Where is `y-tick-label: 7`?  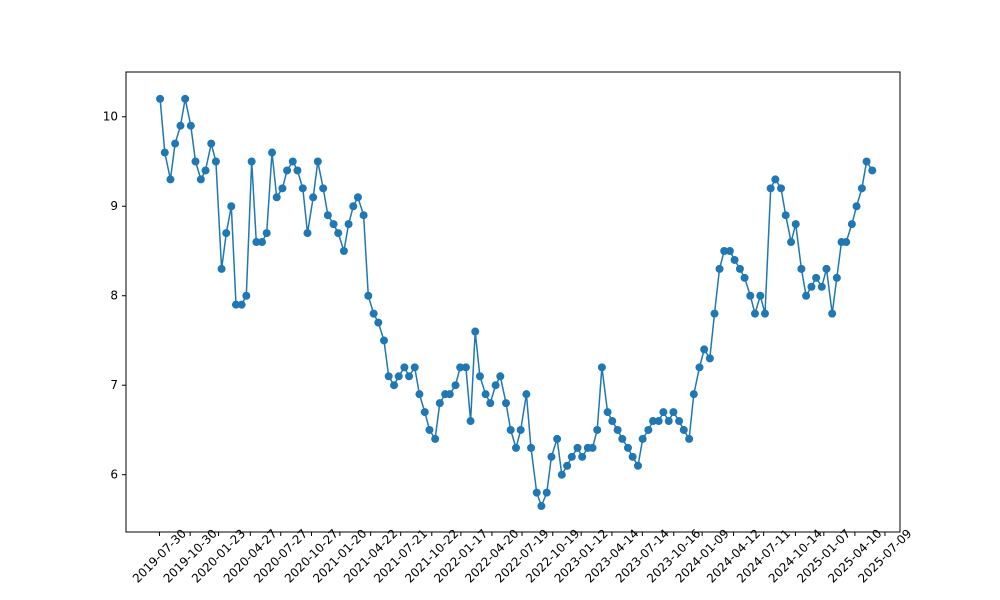 y-tick-label: 7 is located at coordinates (114, 385).